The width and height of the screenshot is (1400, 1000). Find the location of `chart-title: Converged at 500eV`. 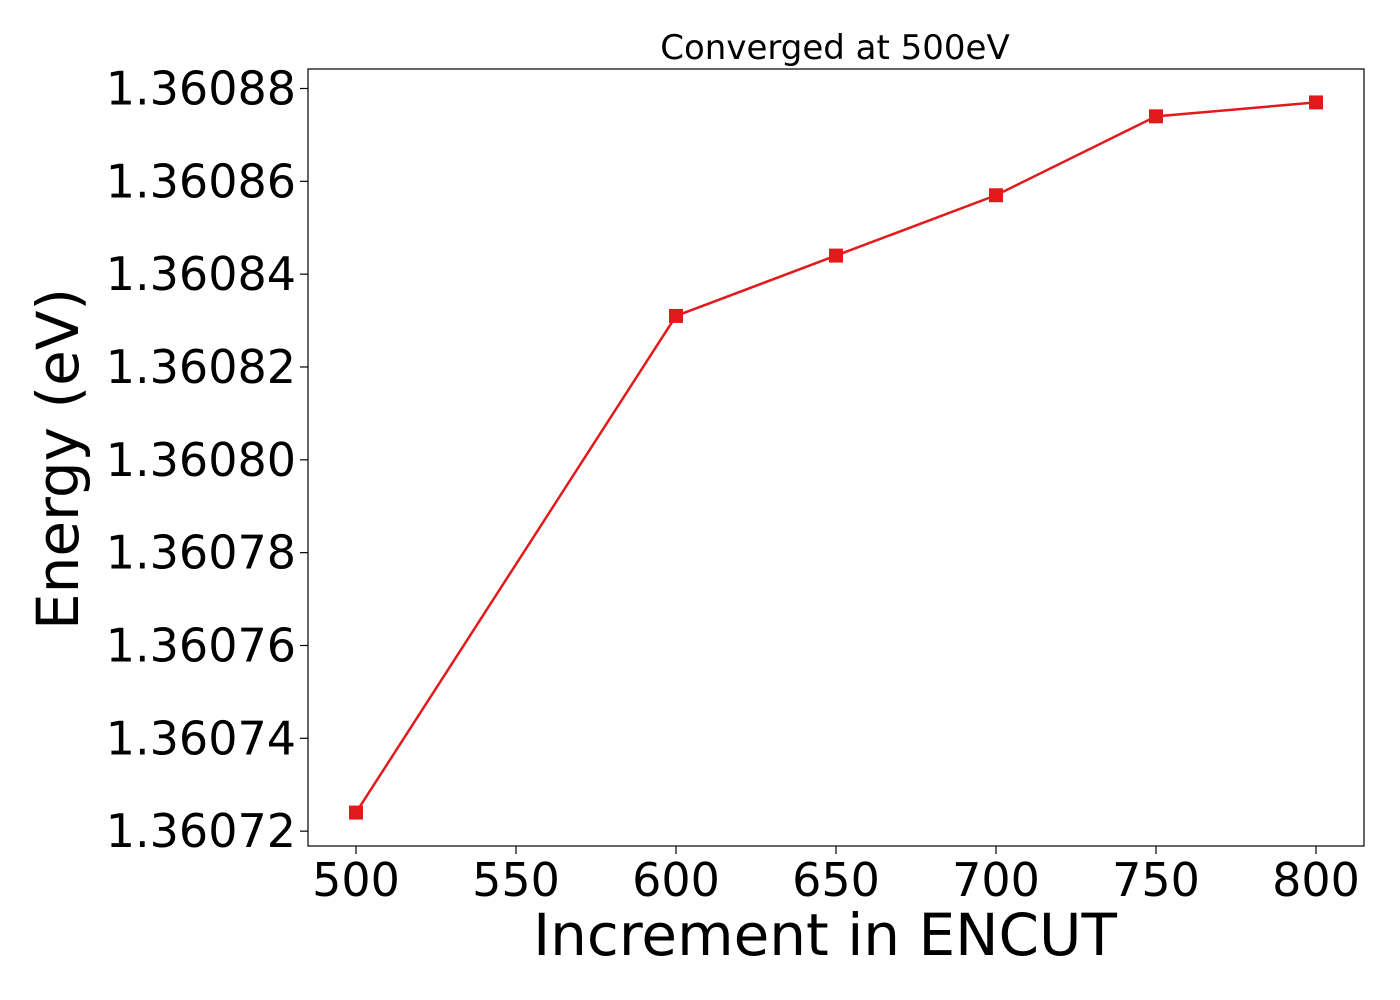

chart-title: Converged at 500eV is located at coordinates (834, 48).